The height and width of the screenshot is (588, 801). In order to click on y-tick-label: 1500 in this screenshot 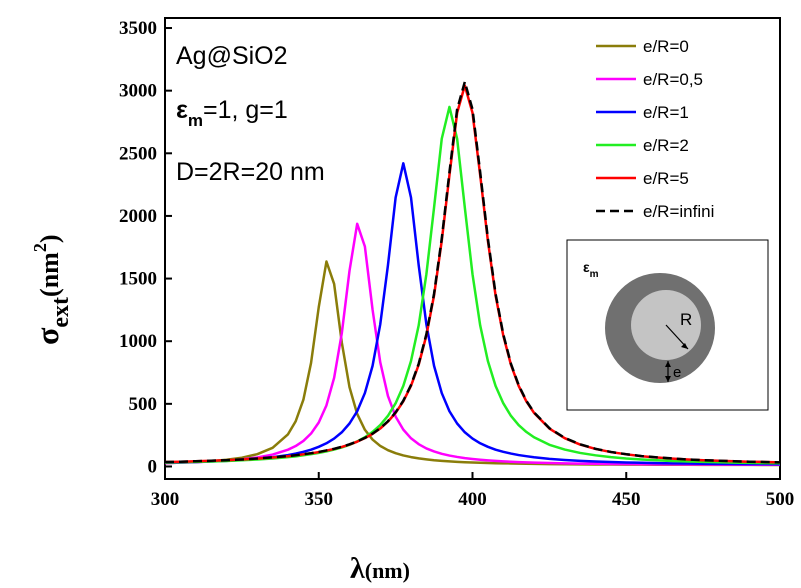, I will do `click(138, 279)`.